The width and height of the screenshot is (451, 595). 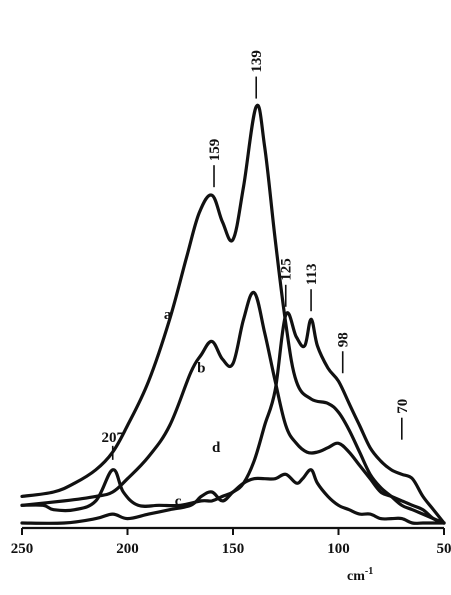 I want to click on curve-labels: a b c d, so click(x=192, y=408).